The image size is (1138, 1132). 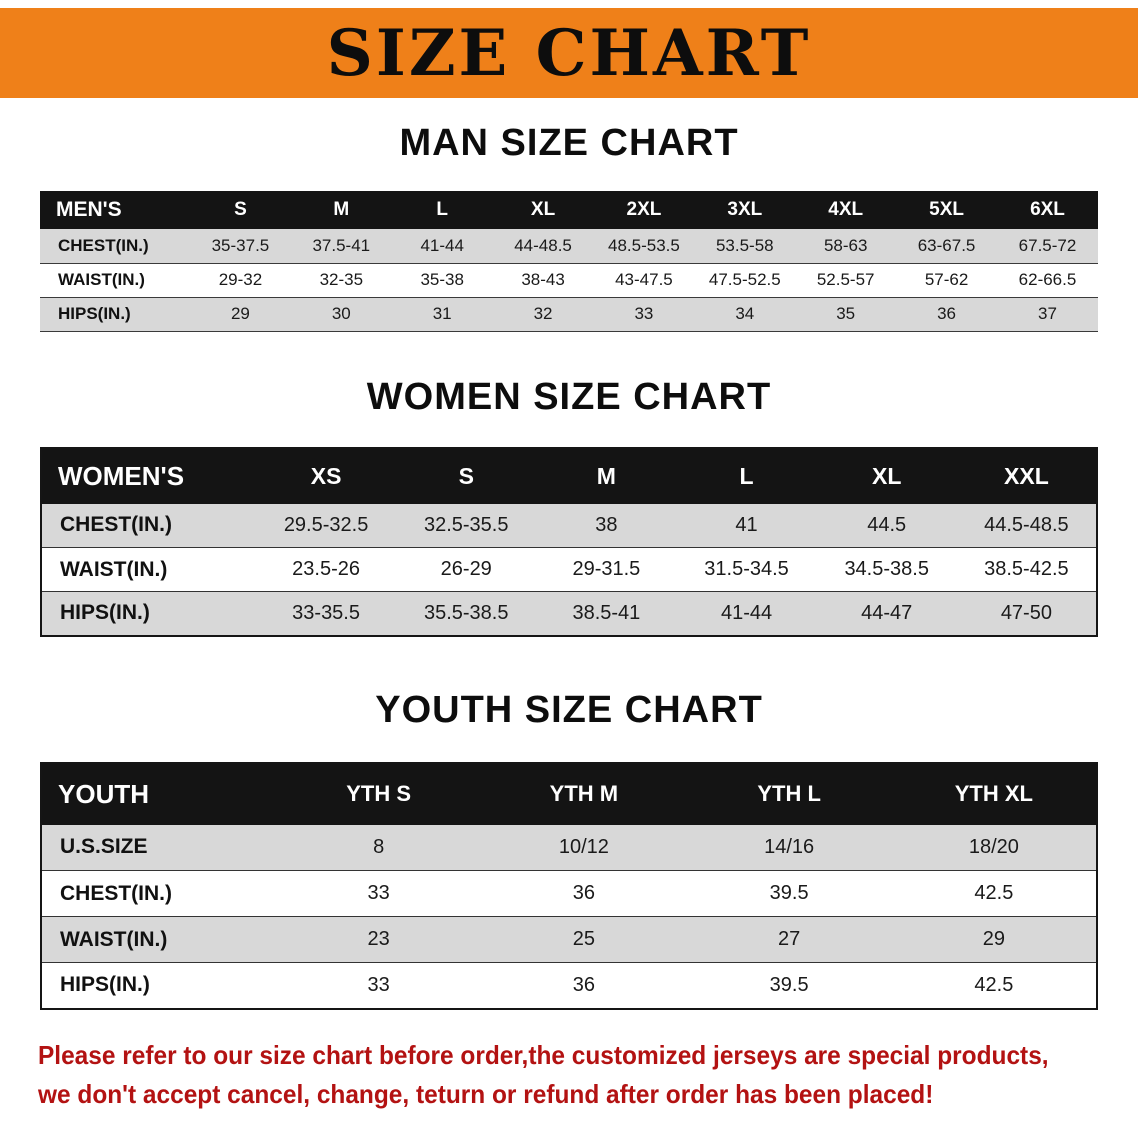 I want to click on size-value-cell: 29-31.5, so click(x=606, y=569).